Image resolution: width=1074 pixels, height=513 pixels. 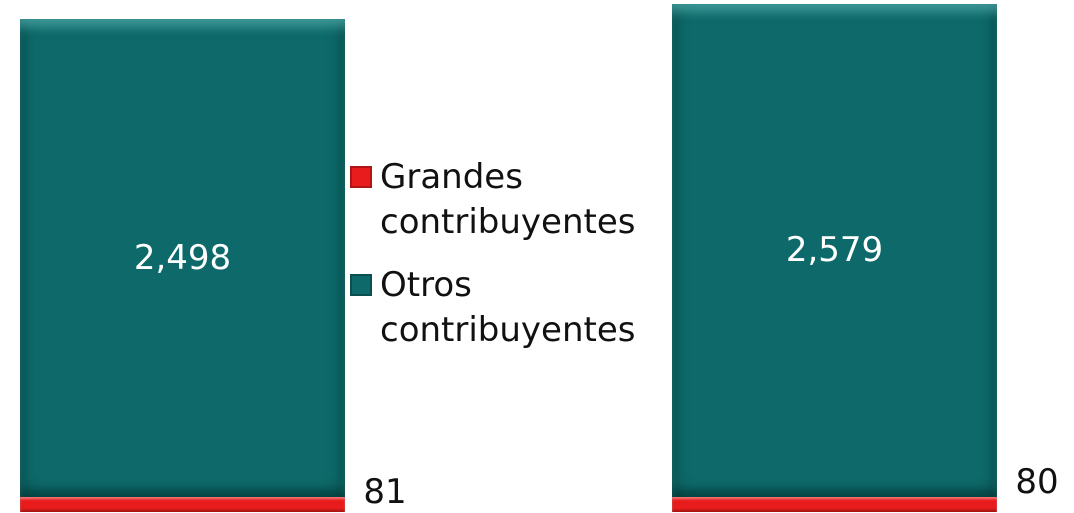 I want to click on legend-item: Otros contribuyentes, so click(x=510, y=308).